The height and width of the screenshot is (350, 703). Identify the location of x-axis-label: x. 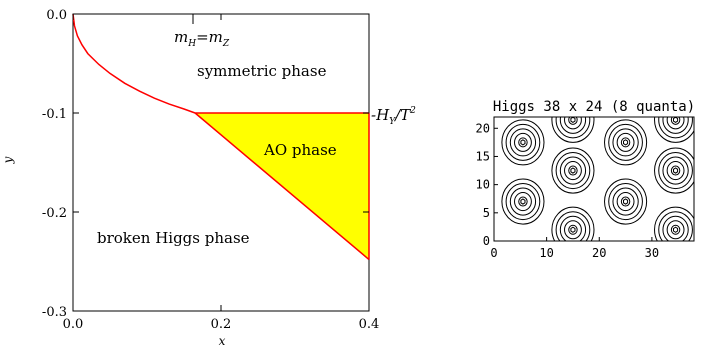
(222, 341).